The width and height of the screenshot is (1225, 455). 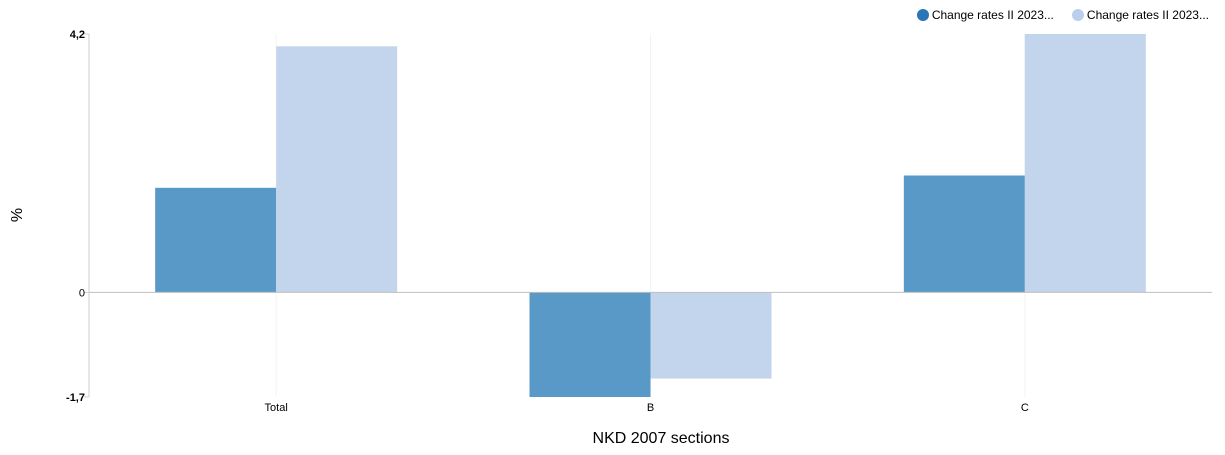 I want to click on bar-series-2-c, so click(x=1085, y=163).